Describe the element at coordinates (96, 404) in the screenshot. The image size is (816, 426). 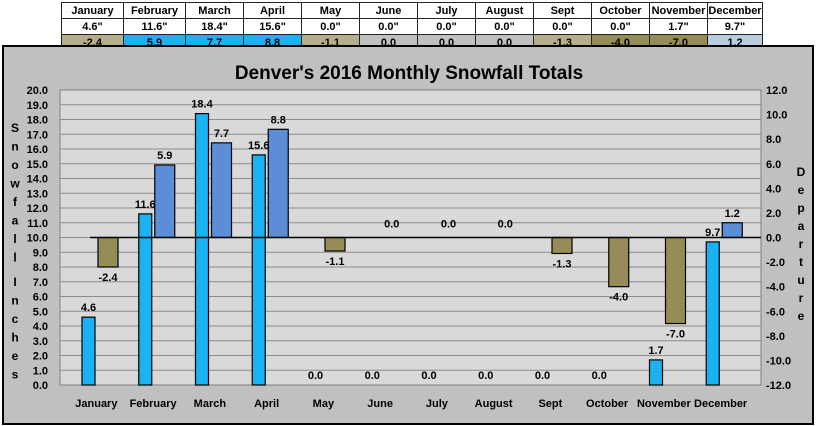
I see `category-label: January` at that location.